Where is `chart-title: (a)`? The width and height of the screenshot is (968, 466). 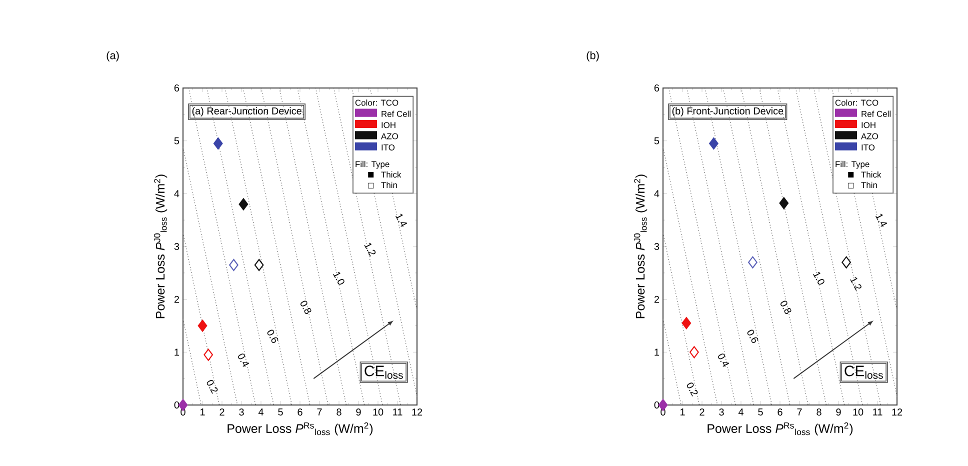
chart-title: (a) is located at coordinates (112, 56).